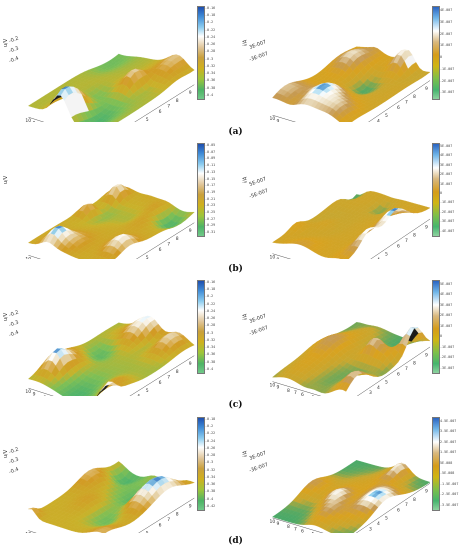 The image size is (471, 550). Describe the element at coordinates (448, 421) in the screenshot. I see `colorbar-tick-label: 4.5E-007` at that location.